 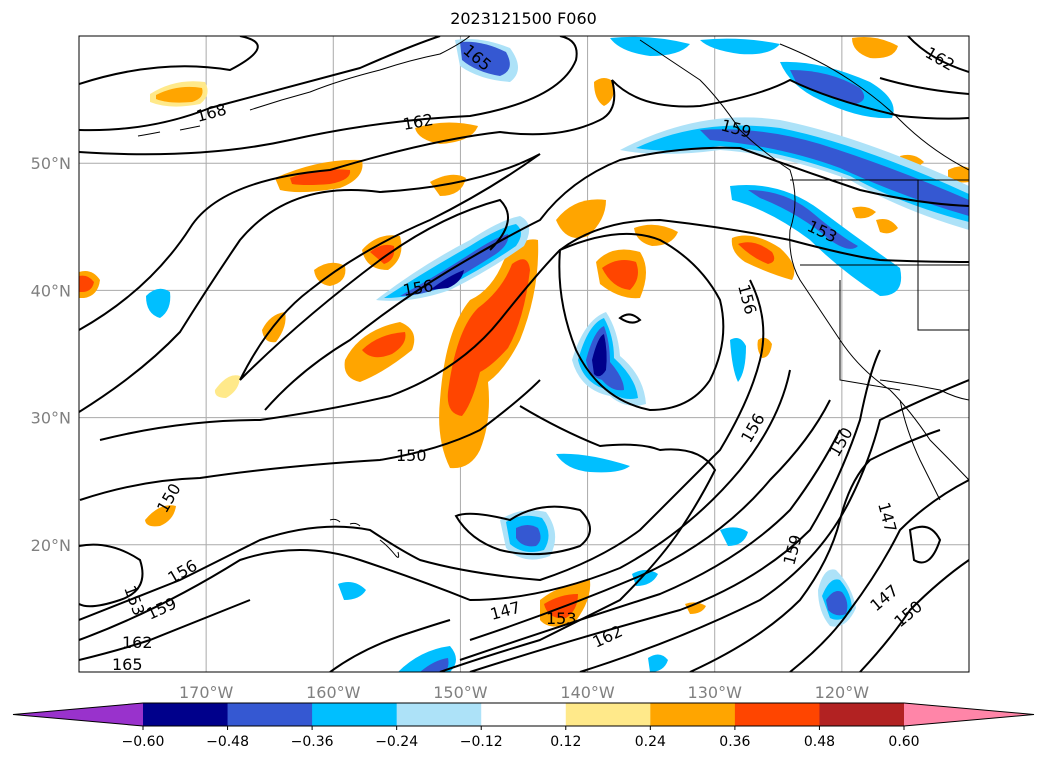 What do you see at coordinates (524, 692) in the screenshot?
I see `longitude-labels: 170°W 160°W 150°W 140°W 130°W 120°W` at bounding box center [524, 692].